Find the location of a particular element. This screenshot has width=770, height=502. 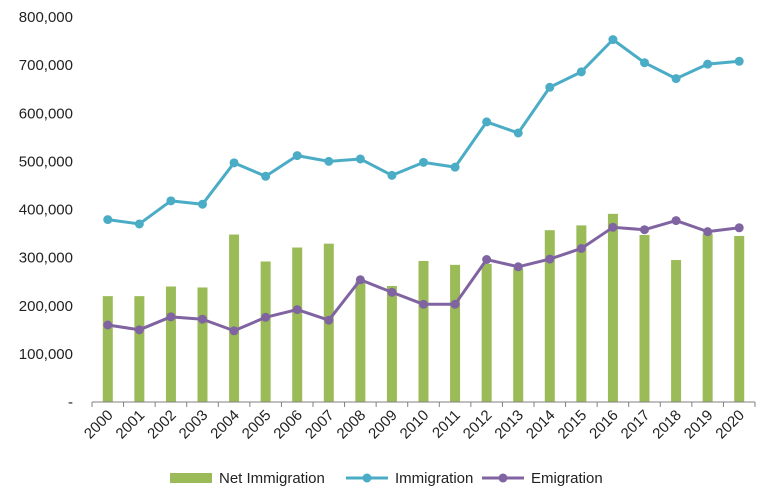

bar-net-immigration-2015 is located at coordinates (581, 313).